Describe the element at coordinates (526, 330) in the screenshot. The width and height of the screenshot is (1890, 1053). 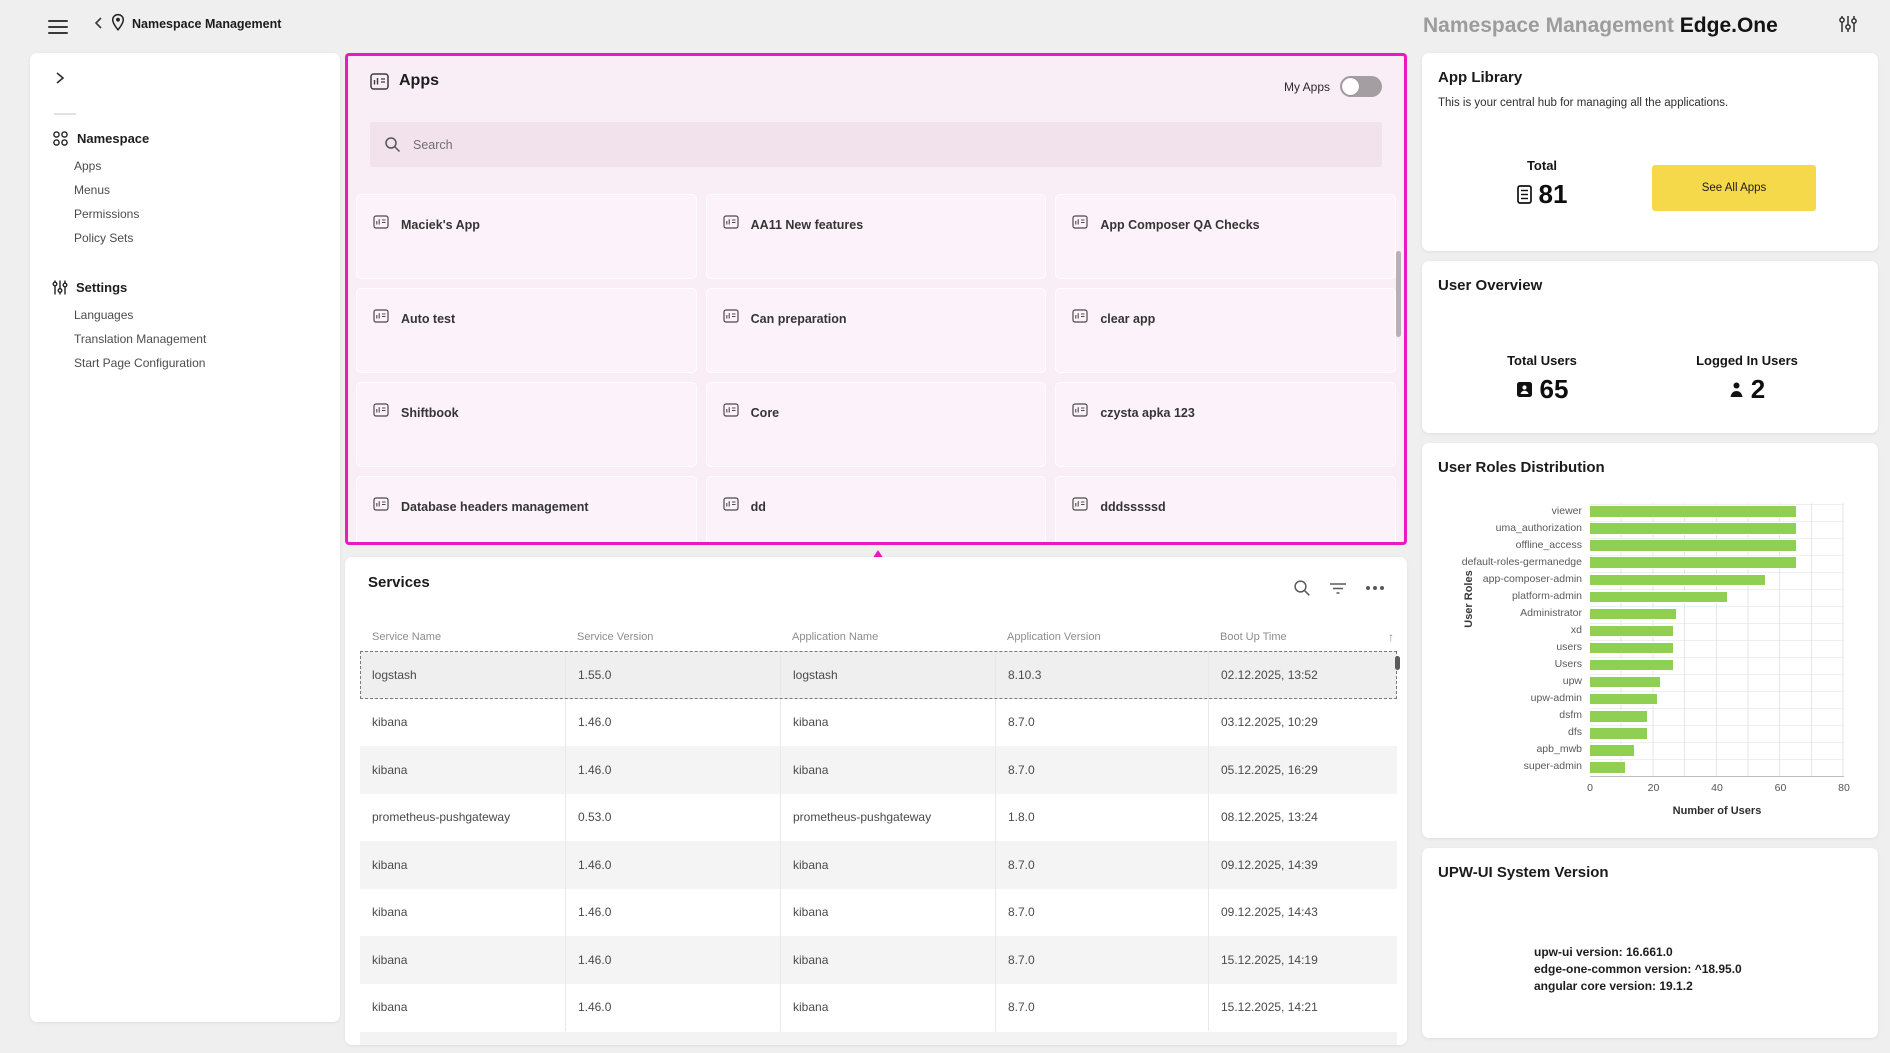
I see `app-card: Auto test` at that location.